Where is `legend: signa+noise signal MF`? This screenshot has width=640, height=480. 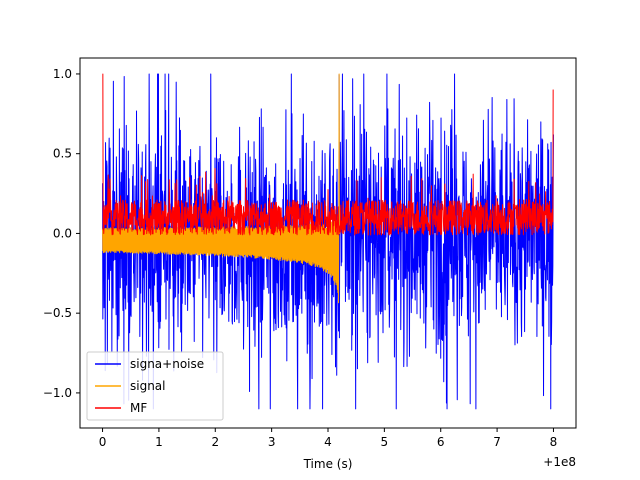
legend: signa+noise signal MF is located at coordinates (155, 386).